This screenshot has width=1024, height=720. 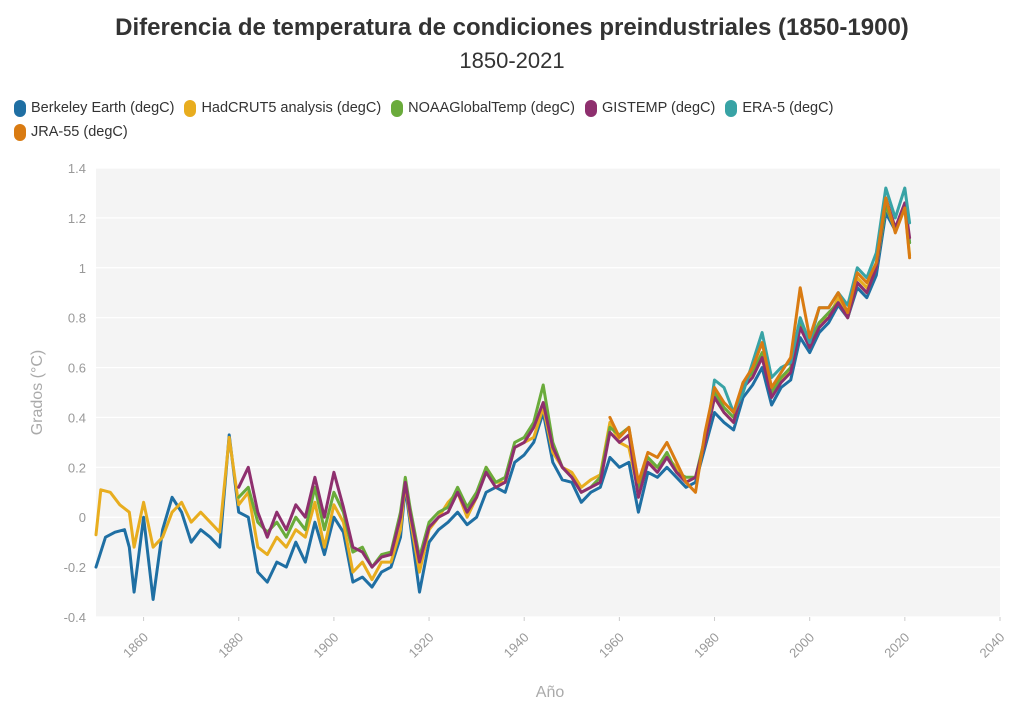 I want to click on legend-swatch-jra55, so click(x=20, y=132).